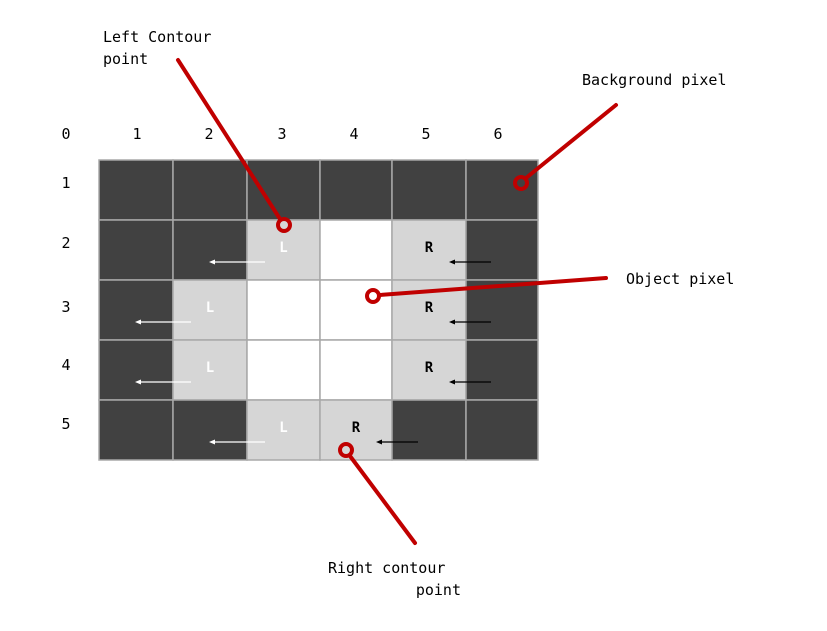 This screenshot has height=631, width=827. I want to click on column-label-4: 4, so click(353, 134).